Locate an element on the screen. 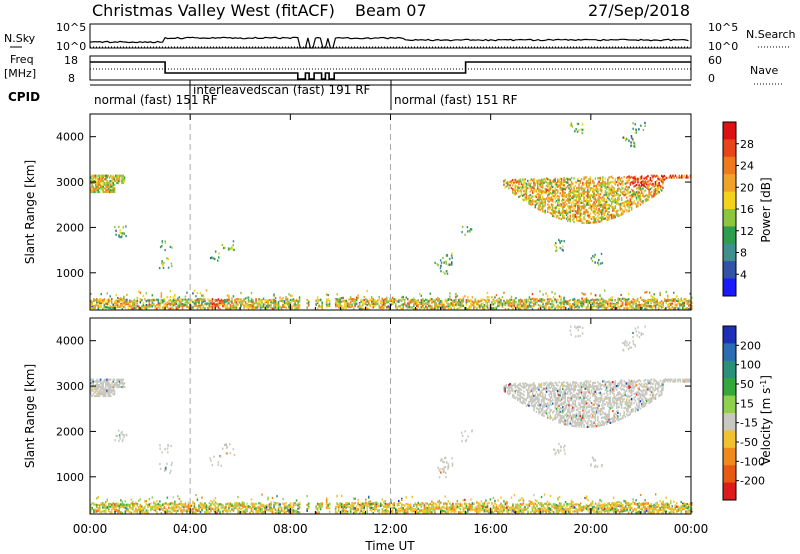  freq-panel: Freq [MHz] 18 8 60 0 Nave is located at coordinates (393, 69).